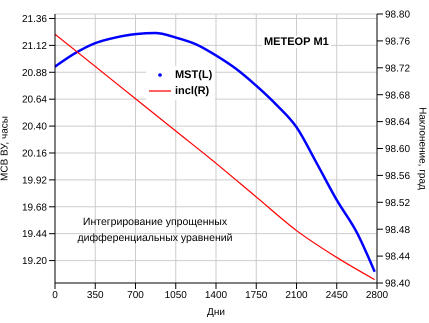 This screenshot has height=323, width=429. What do you see at coordinates (35, 46) in the screenshot?
I see `y-tick-label: 21.12` at bounding box center [35, 46].